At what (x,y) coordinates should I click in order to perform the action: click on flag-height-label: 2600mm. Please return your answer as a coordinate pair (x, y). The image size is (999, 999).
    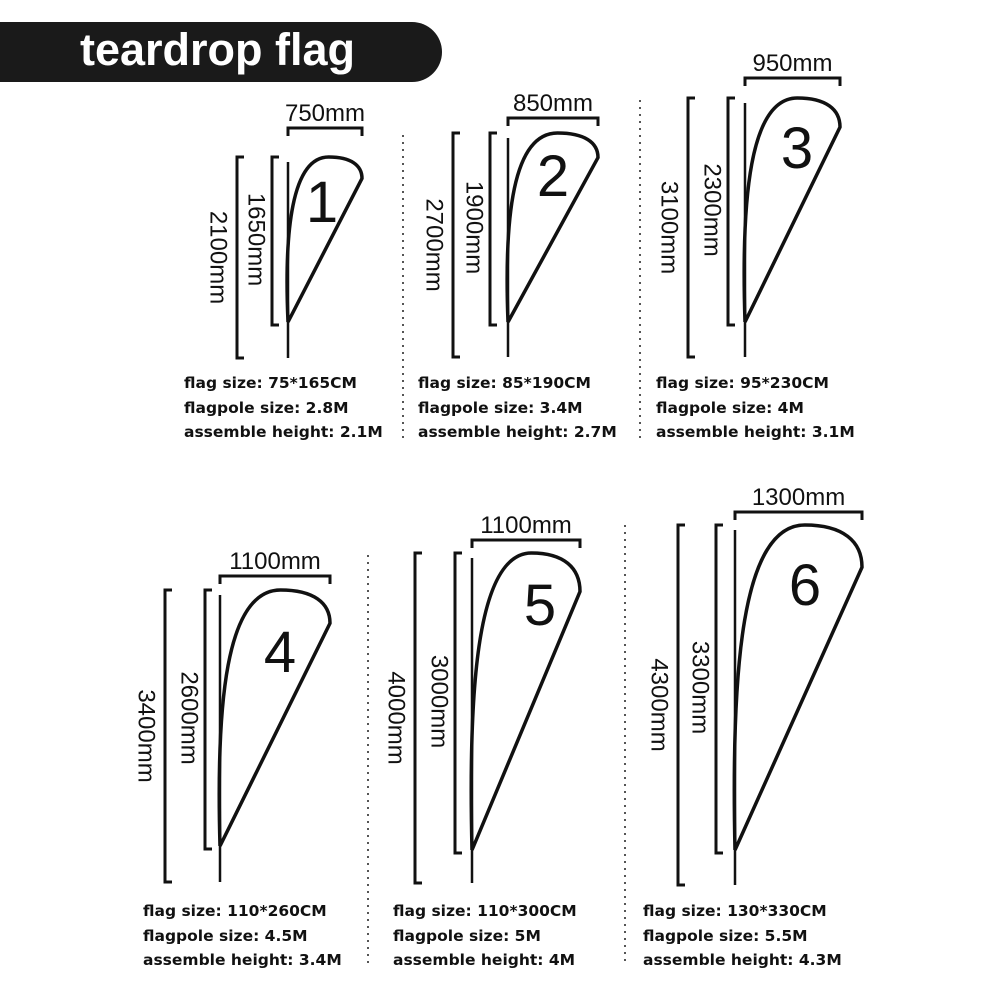
    Looking at the image, I should click on (189, 717).